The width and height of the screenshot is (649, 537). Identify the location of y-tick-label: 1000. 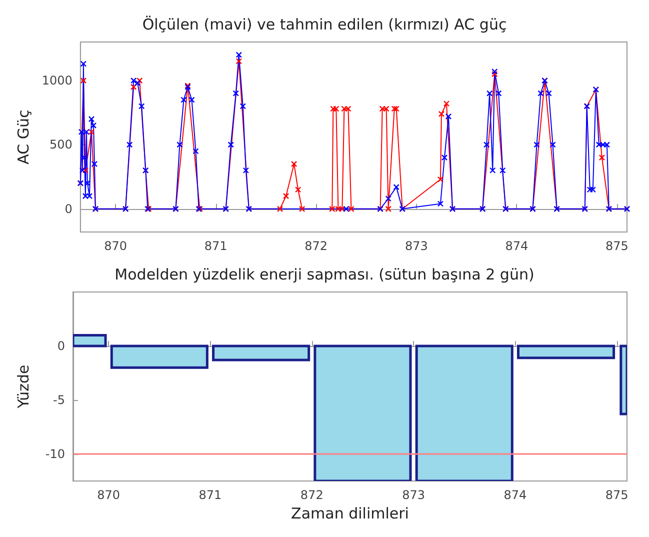
(57, 81).